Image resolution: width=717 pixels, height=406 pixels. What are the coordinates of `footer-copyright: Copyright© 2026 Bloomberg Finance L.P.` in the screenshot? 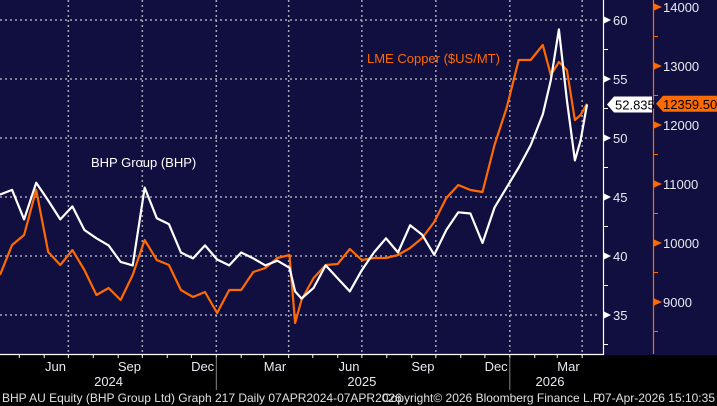 It's located at (492, 398).